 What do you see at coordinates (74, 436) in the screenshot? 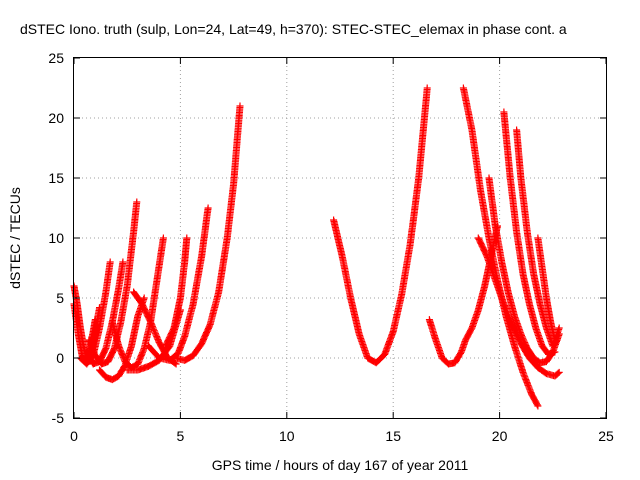
I see `x-tick-label: 0` at bounding box center [74, 436].